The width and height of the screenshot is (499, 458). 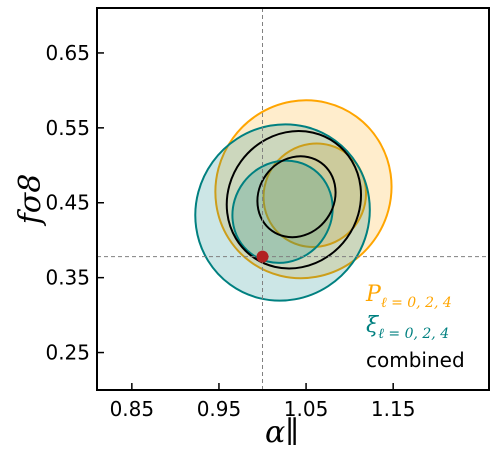 What do you see at coordinates (67, 353) in the screenshot?
I see `y-tick-label: 0.25` at bounding box center [67, 353].